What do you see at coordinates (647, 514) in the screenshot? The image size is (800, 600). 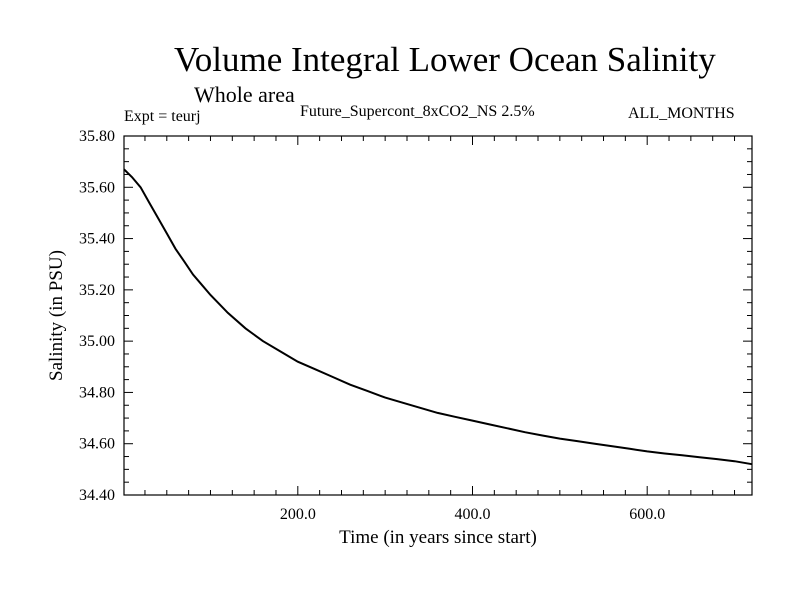 I see `x-tick-label: 600.0` at bounding box center [647, 514].